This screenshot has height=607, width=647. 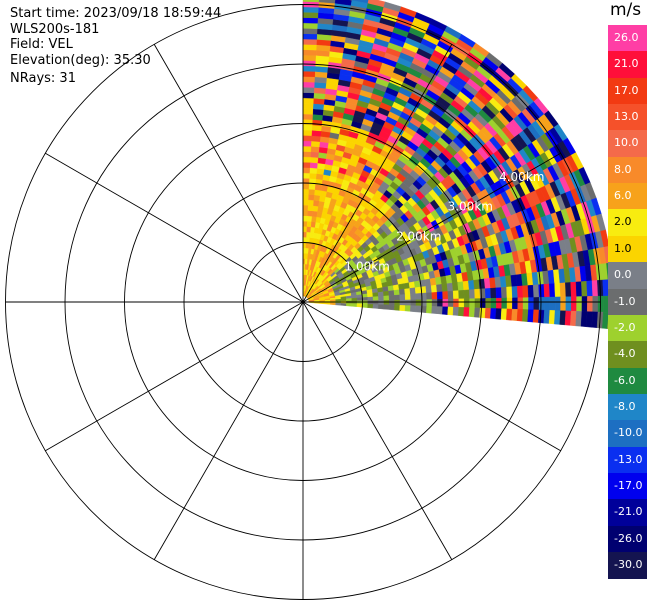 I want to click on range-ring-label: 4.00km, so click(x=521, y=177).